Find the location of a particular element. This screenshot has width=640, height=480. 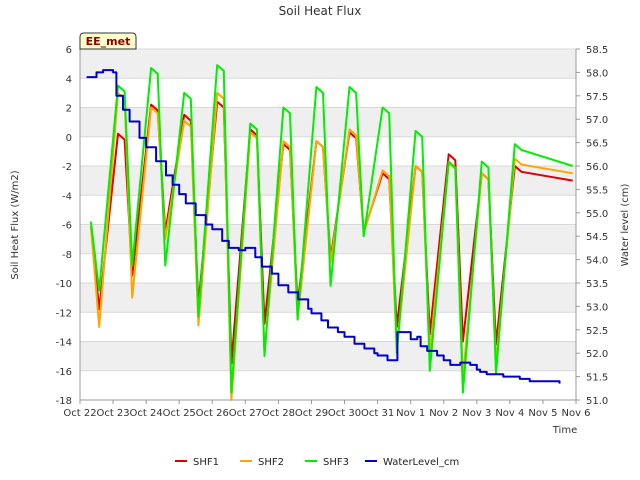

y2-tick-label: 52.0 is located at coordinates (597, 354).